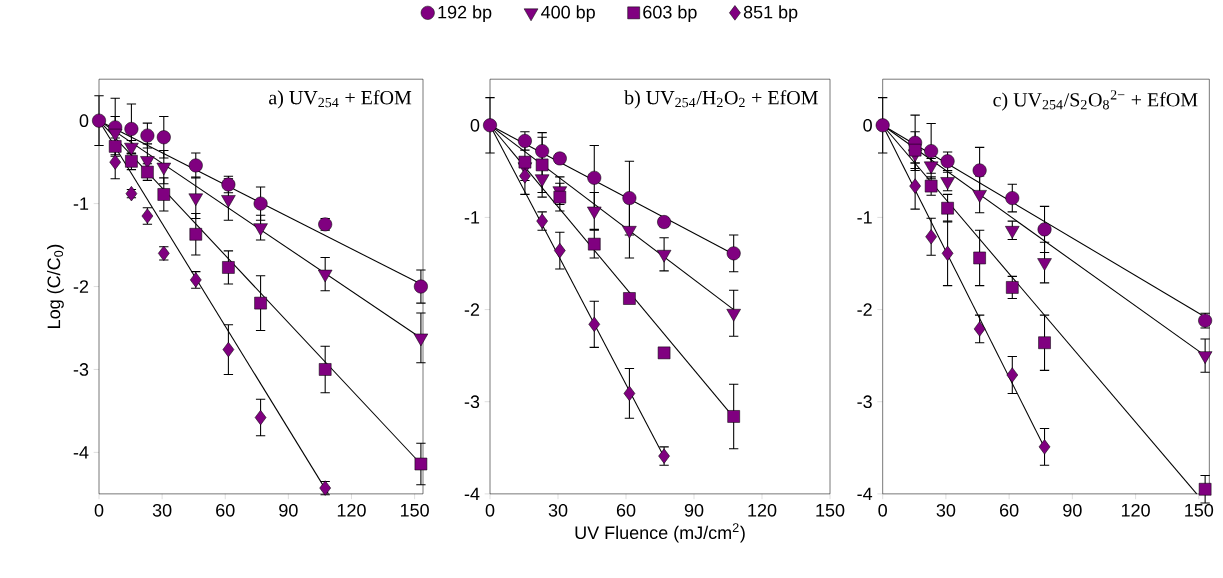  I want to click on annotation: a) UV$_{254}$ + EfOM, so click(340, 99).